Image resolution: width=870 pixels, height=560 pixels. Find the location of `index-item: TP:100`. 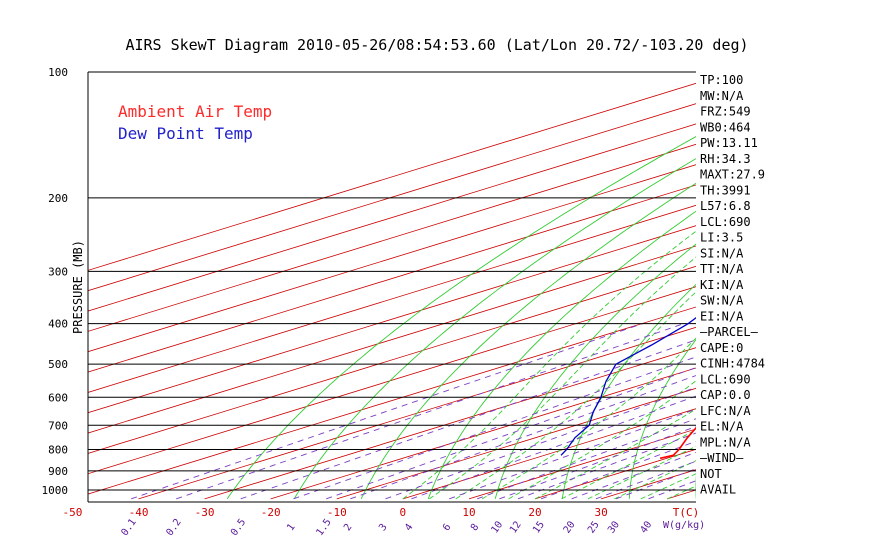

index-item: TP:100 is located at coordinates (721, 80).